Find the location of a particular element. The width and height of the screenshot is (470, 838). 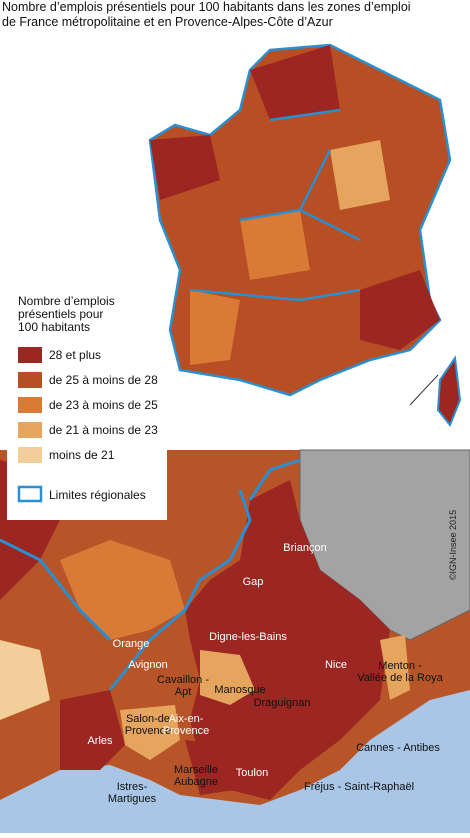

place-label: Salon-de is located at coordinates (148, 719).